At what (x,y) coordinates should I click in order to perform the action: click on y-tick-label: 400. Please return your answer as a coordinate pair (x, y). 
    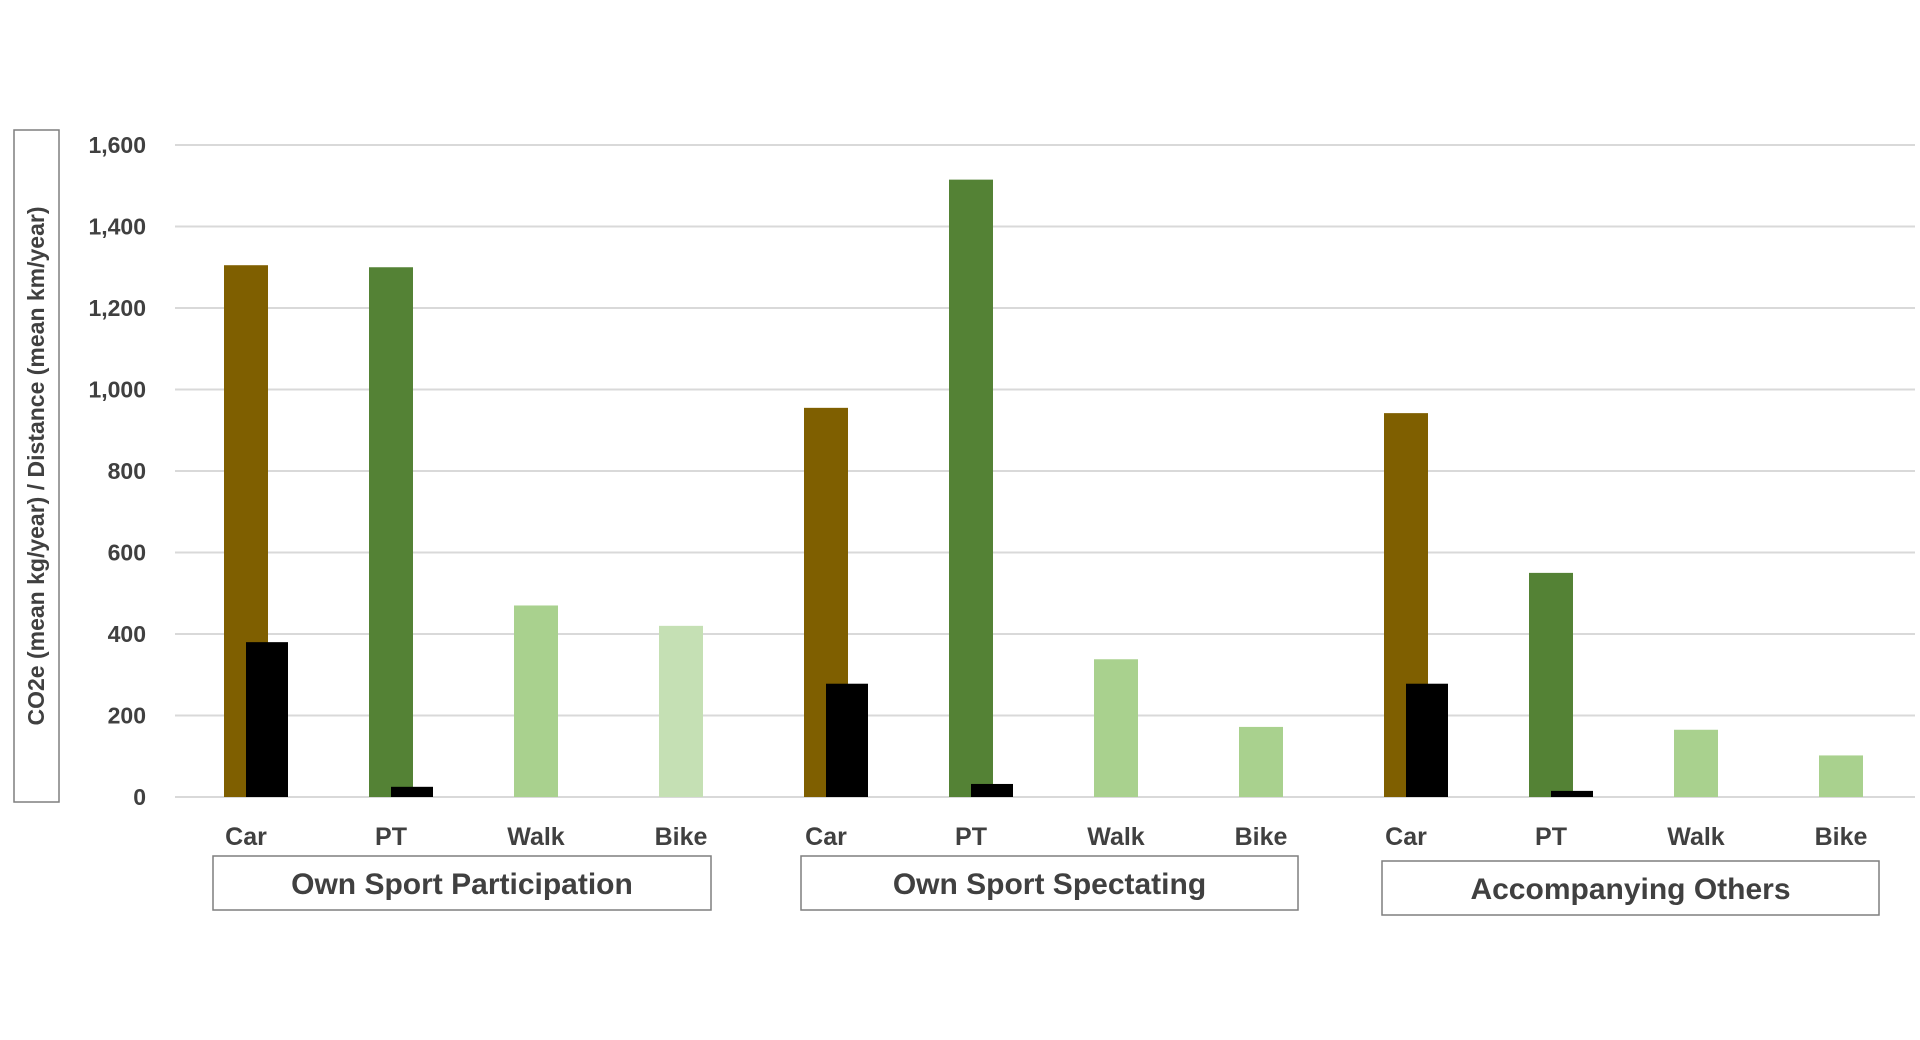
    Looking at the image, I should click on (127, 634).